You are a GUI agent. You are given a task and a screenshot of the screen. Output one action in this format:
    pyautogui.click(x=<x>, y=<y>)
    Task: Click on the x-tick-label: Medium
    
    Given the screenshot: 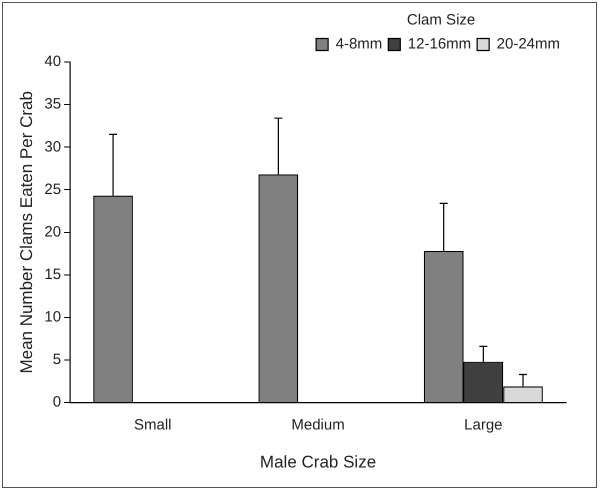 What is the action you would take?
    pyautogui.click(x=318, y=425)
    